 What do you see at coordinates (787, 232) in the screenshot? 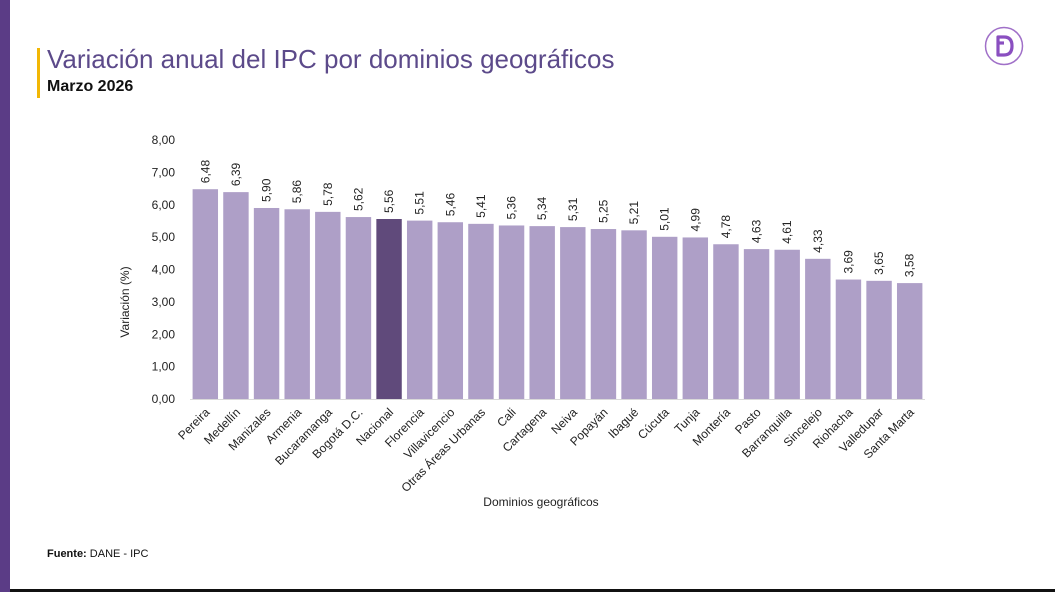
I see `data-label: 4,61` at bounding box center [787, 232].